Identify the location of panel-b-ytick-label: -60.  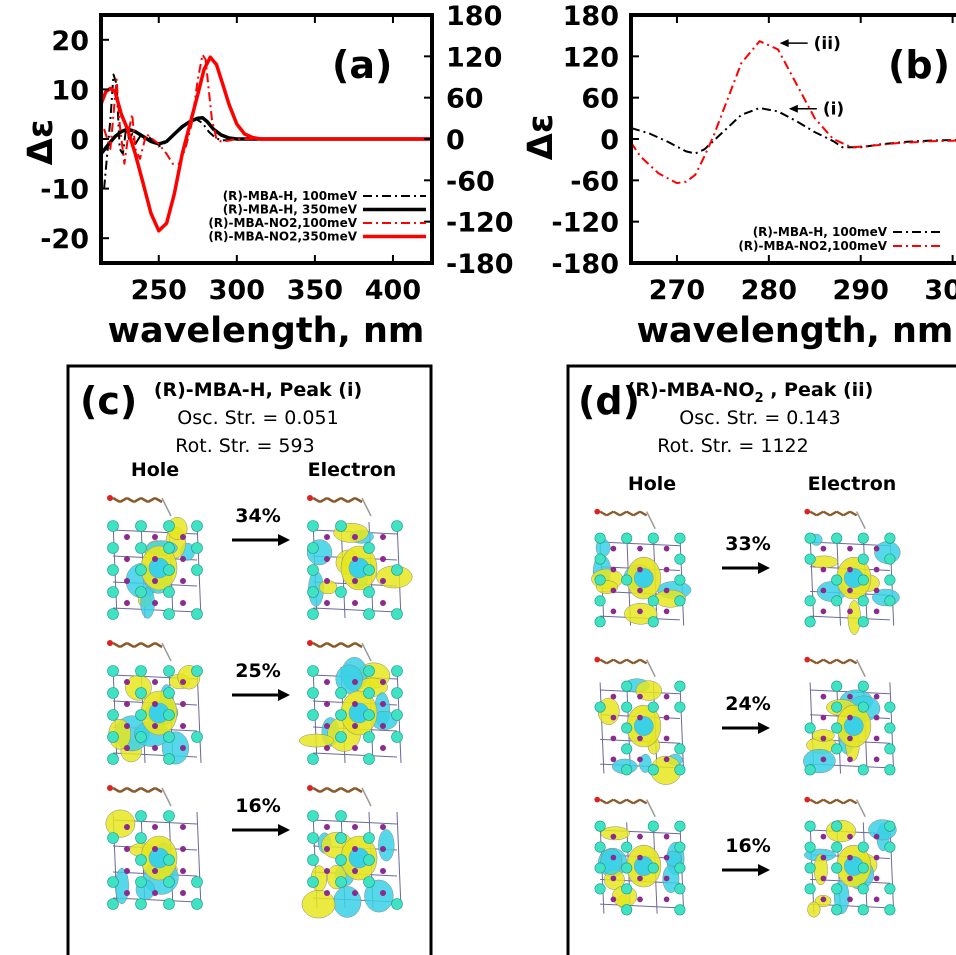
(594, 181).